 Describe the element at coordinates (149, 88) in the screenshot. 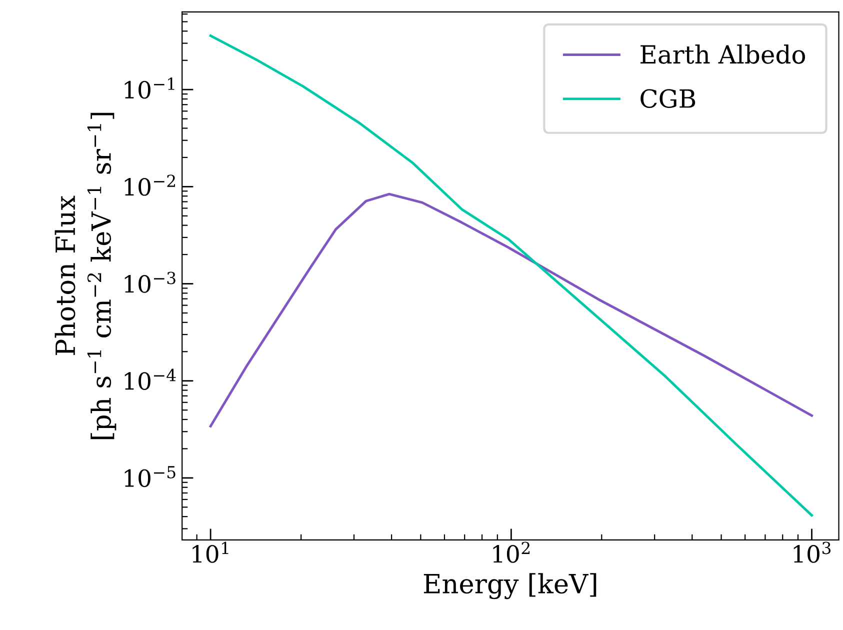

I see `y-tick-label: 10$^{−1}$` at that location.